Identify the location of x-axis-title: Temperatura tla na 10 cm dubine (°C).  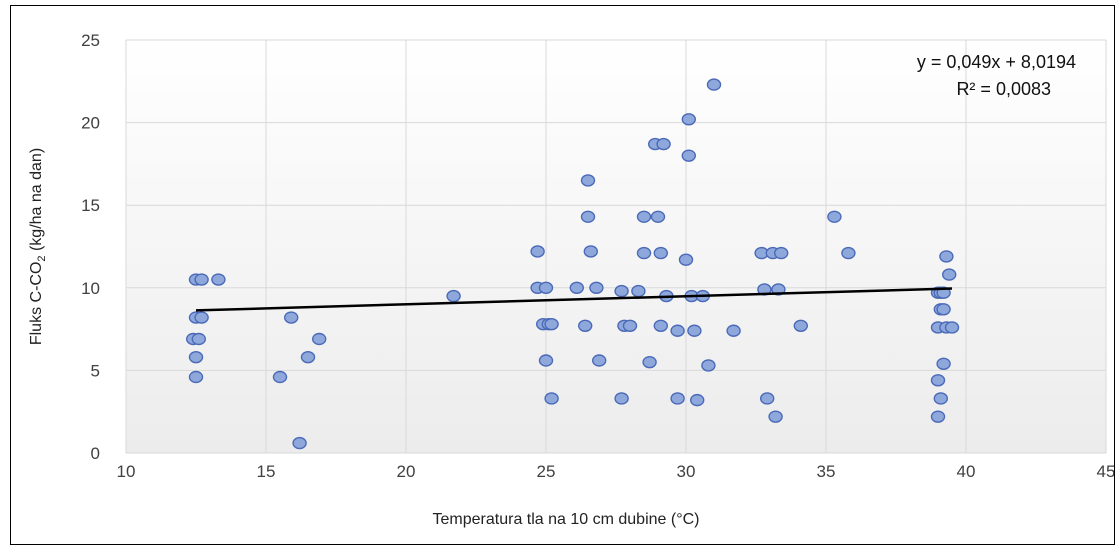
(566, 519).